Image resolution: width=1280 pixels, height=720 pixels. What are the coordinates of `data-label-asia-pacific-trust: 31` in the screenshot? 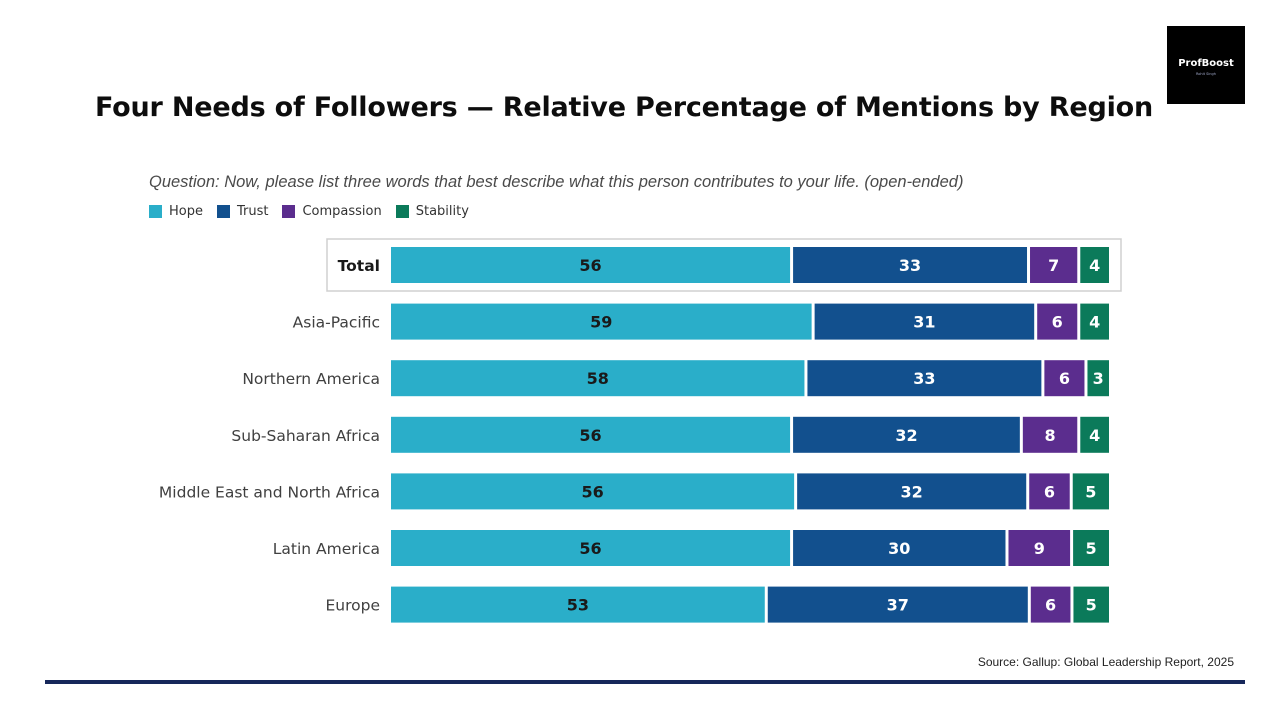 It's located at (924, 322).